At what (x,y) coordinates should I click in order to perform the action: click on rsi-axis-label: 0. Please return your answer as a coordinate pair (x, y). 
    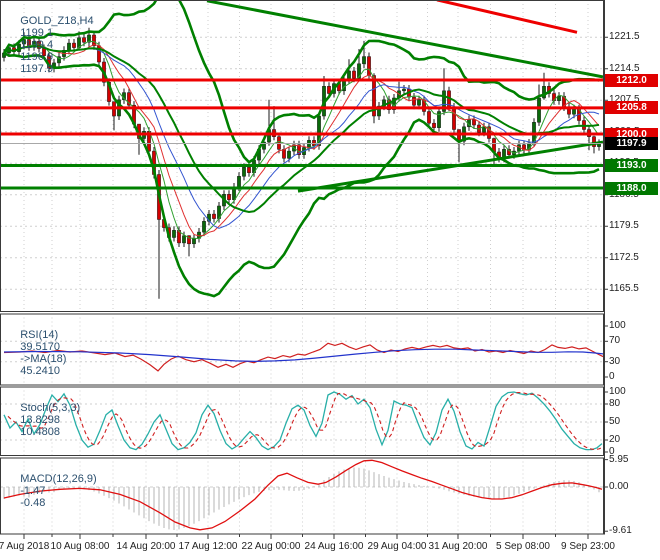
    Looking at the image, I should click on (612, 376).